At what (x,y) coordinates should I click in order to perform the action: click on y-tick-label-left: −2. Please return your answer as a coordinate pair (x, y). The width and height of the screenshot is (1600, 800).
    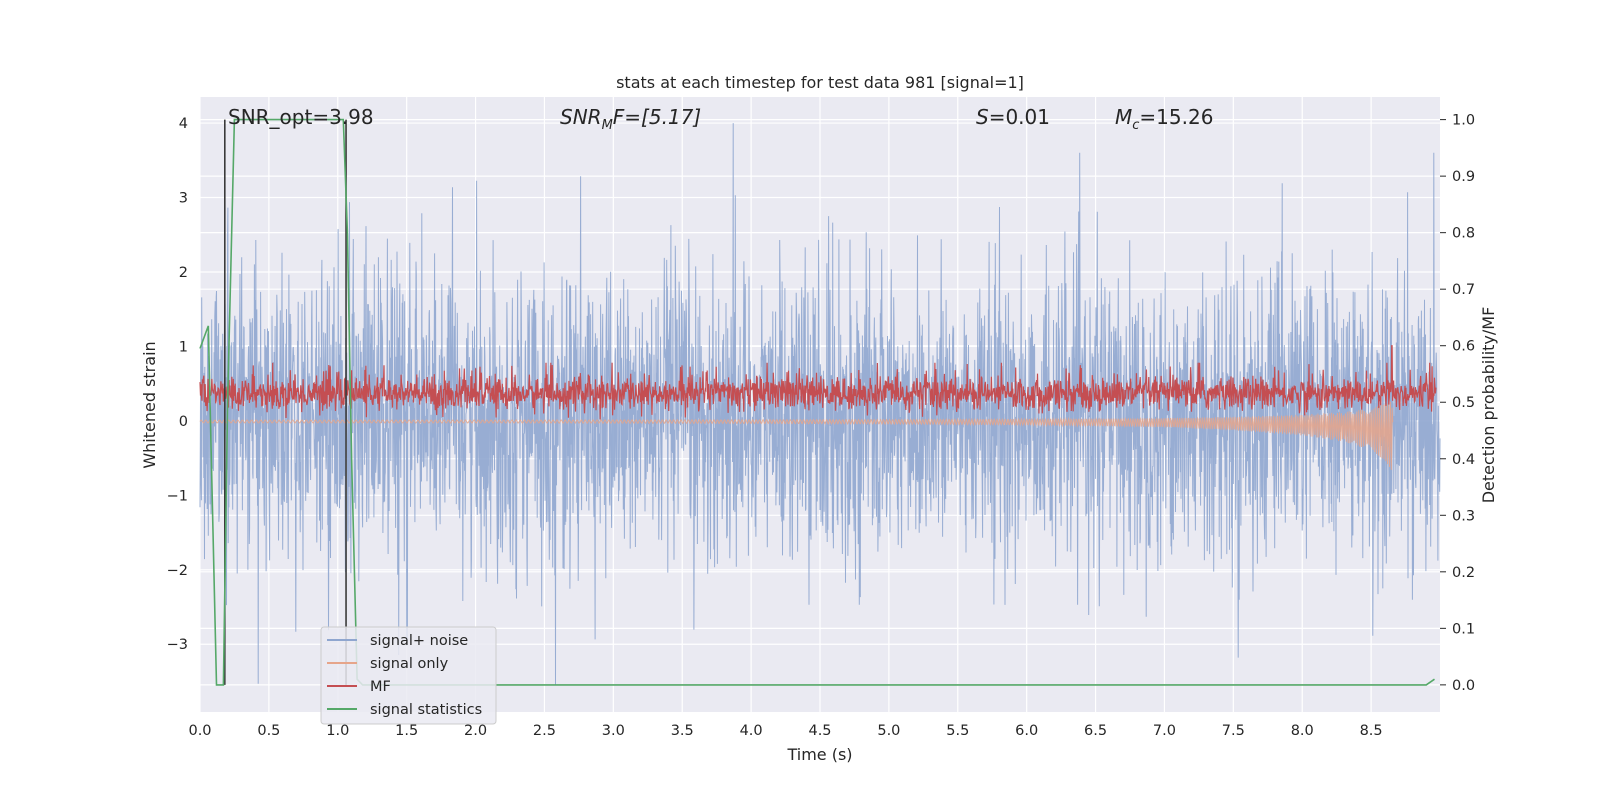
    Looking at the image, I should click on (177, 571).